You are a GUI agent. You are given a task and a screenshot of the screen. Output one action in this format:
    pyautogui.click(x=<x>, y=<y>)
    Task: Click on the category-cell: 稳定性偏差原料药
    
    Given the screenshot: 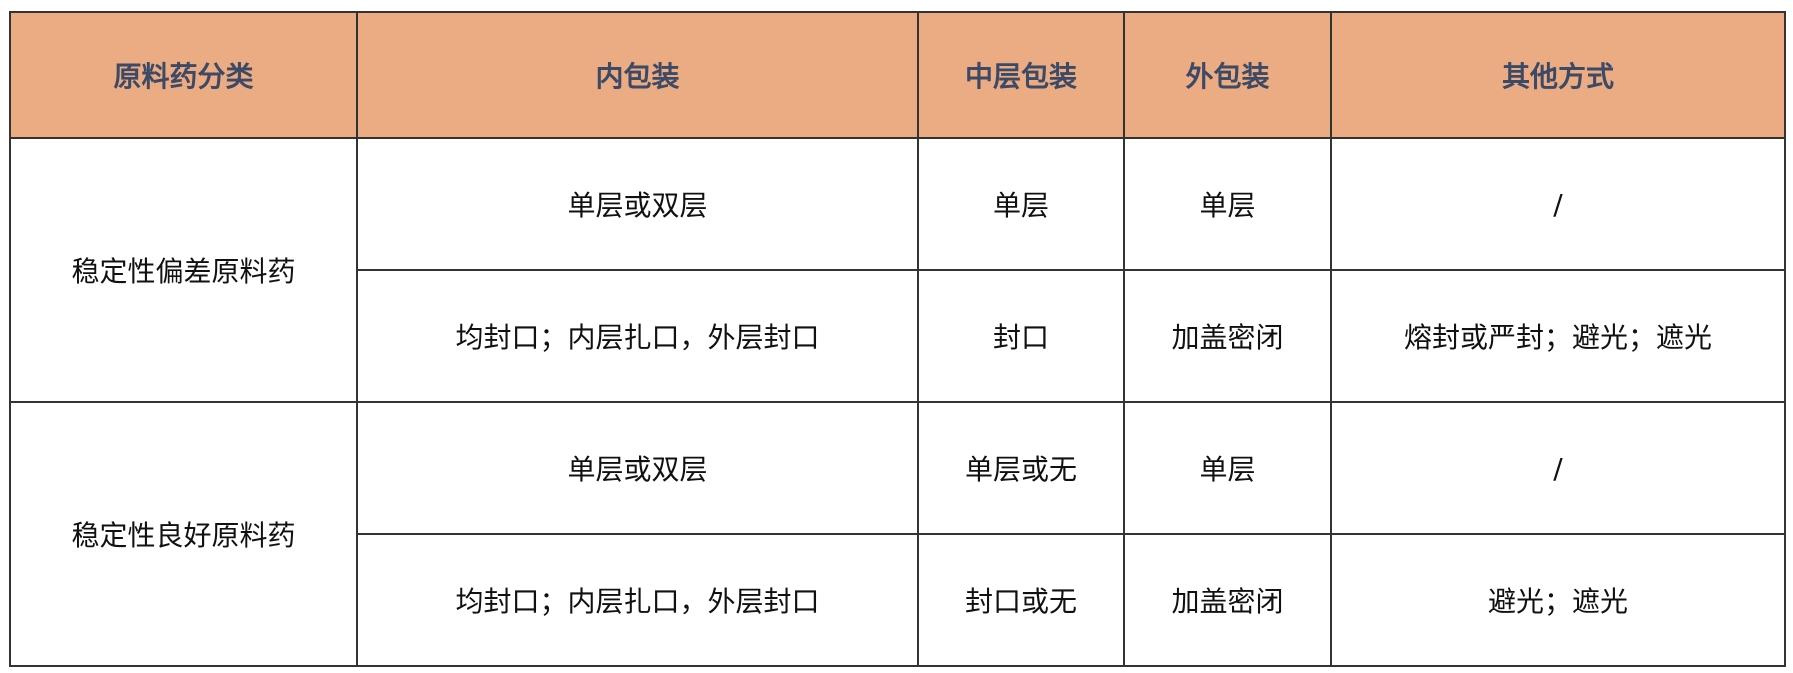 What is the action you would take?
    pyautogui.click(x=183, y=270)
    